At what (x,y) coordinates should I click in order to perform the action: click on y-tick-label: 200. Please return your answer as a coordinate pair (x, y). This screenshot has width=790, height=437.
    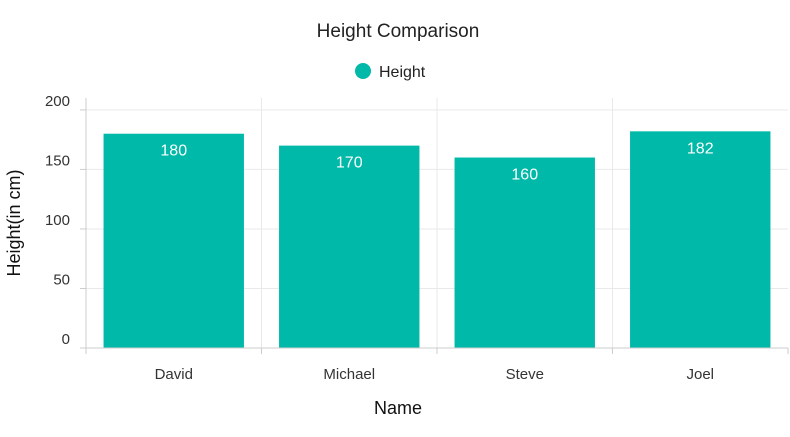
    Looking at the image, I should click on (57, 101).